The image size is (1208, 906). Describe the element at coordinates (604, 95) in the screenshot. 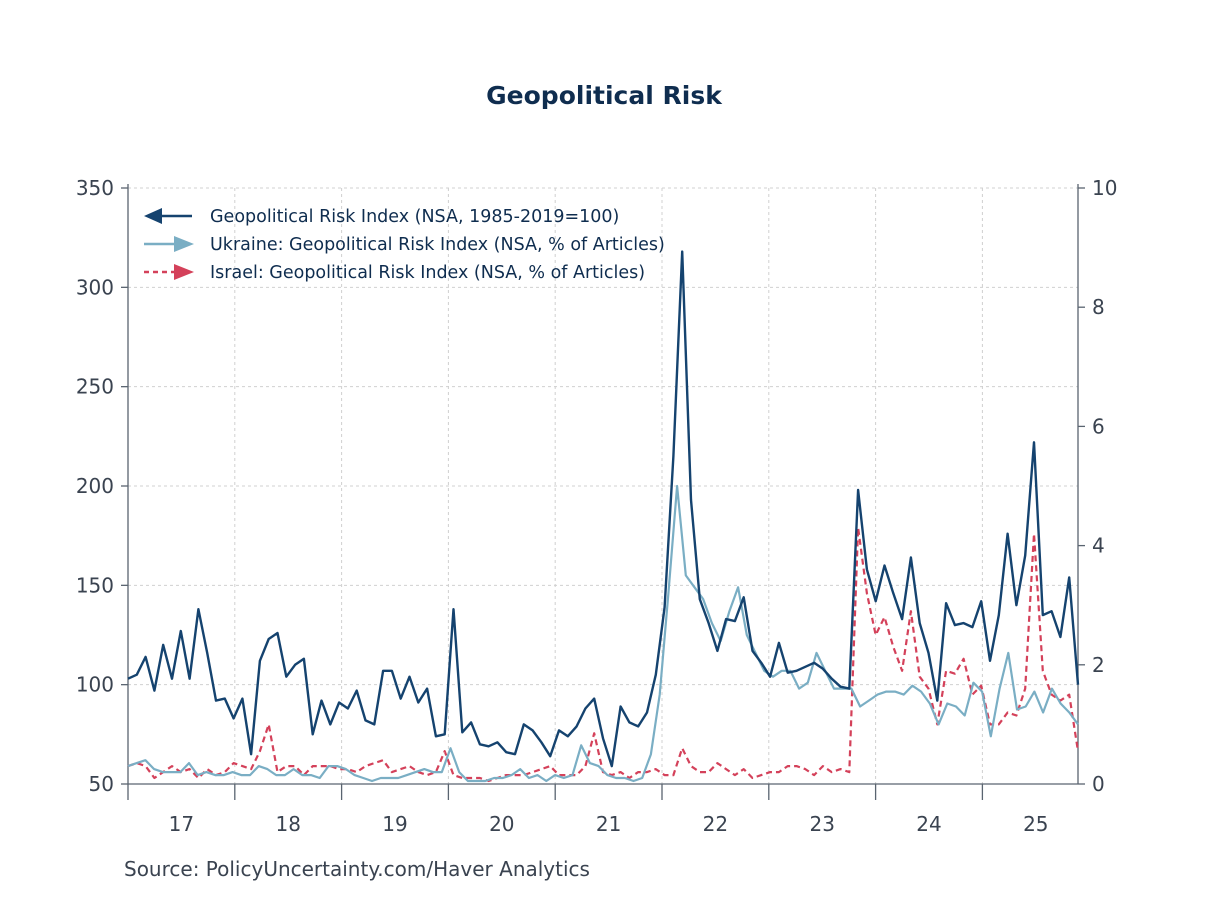

I see `chart-title: Geopolitical Risk` at that location.